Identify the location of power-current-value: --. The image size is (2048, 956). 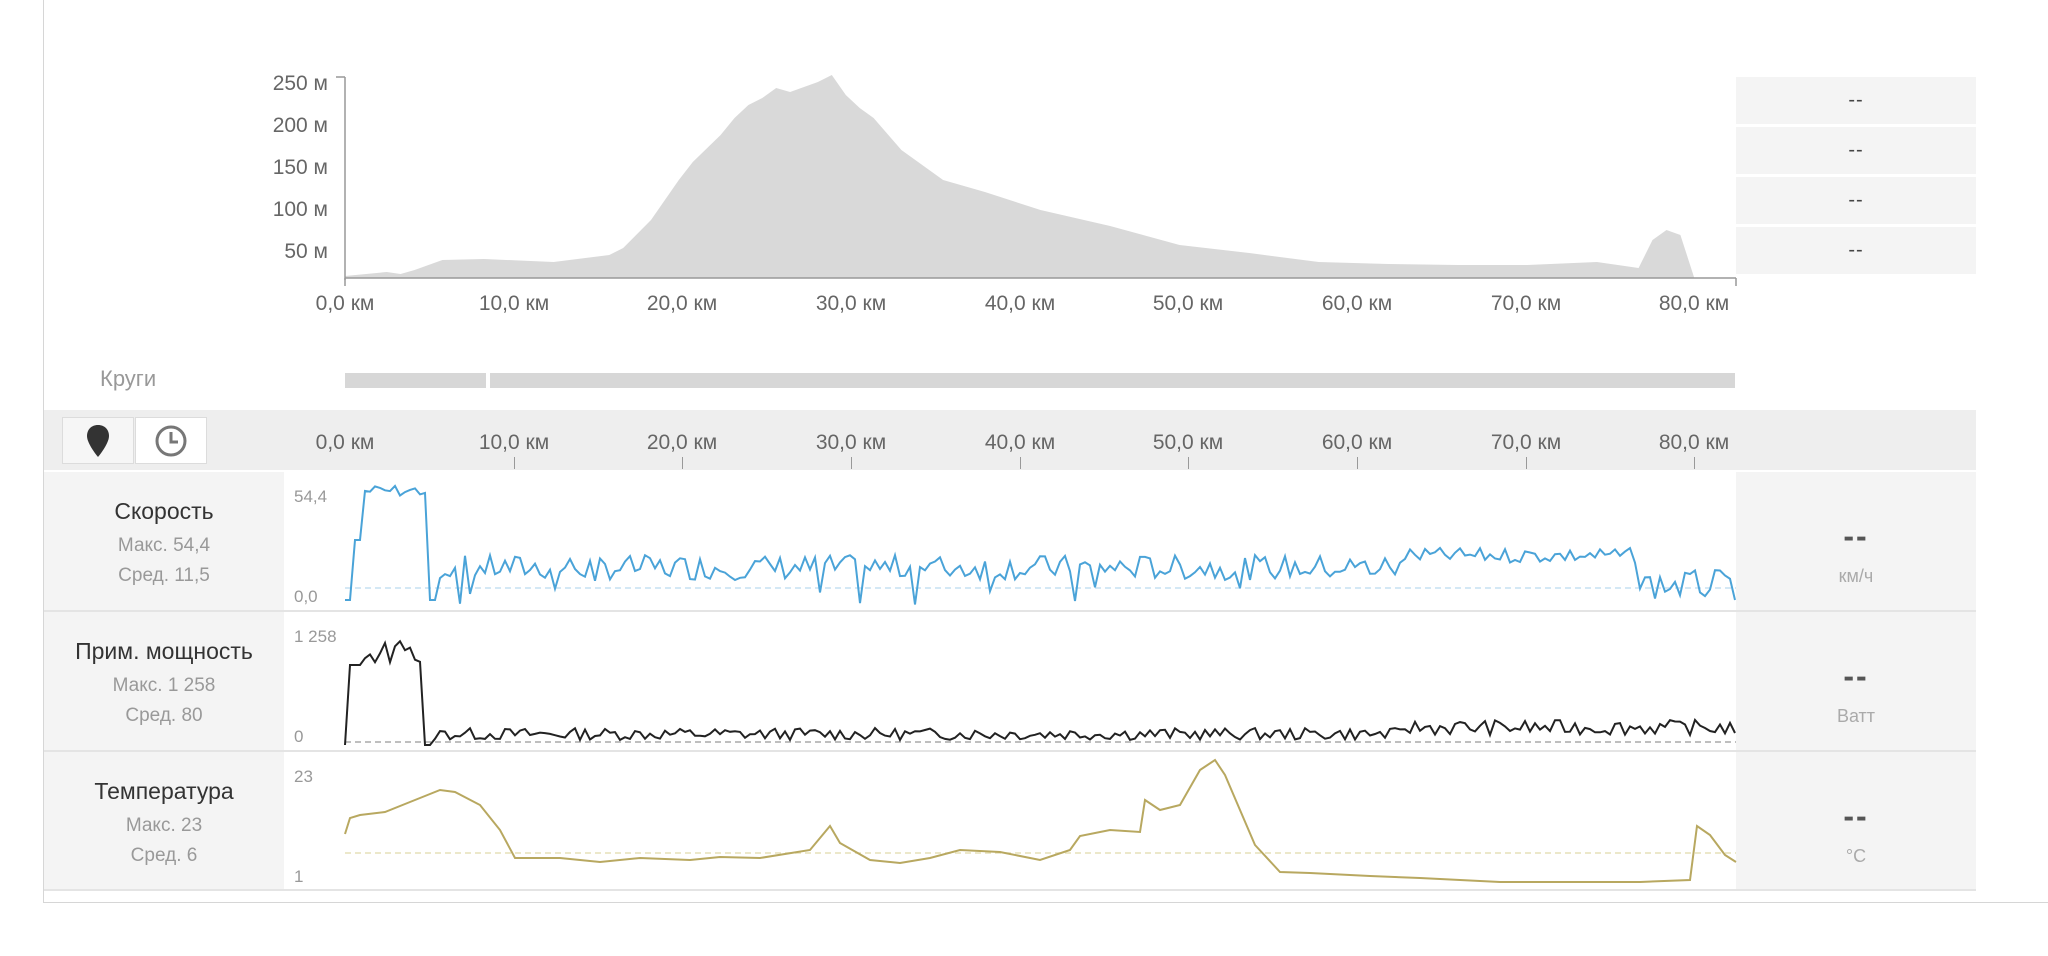
(1856, 676).